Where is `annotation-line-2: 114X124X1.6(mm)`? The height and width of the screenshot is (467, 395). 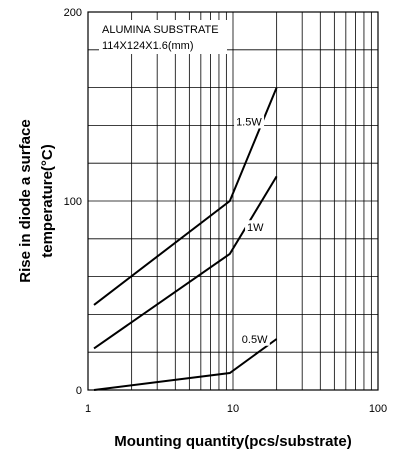
annotation-line-2: 114X124X1.6(mm) is located at coordinates (148, 46).